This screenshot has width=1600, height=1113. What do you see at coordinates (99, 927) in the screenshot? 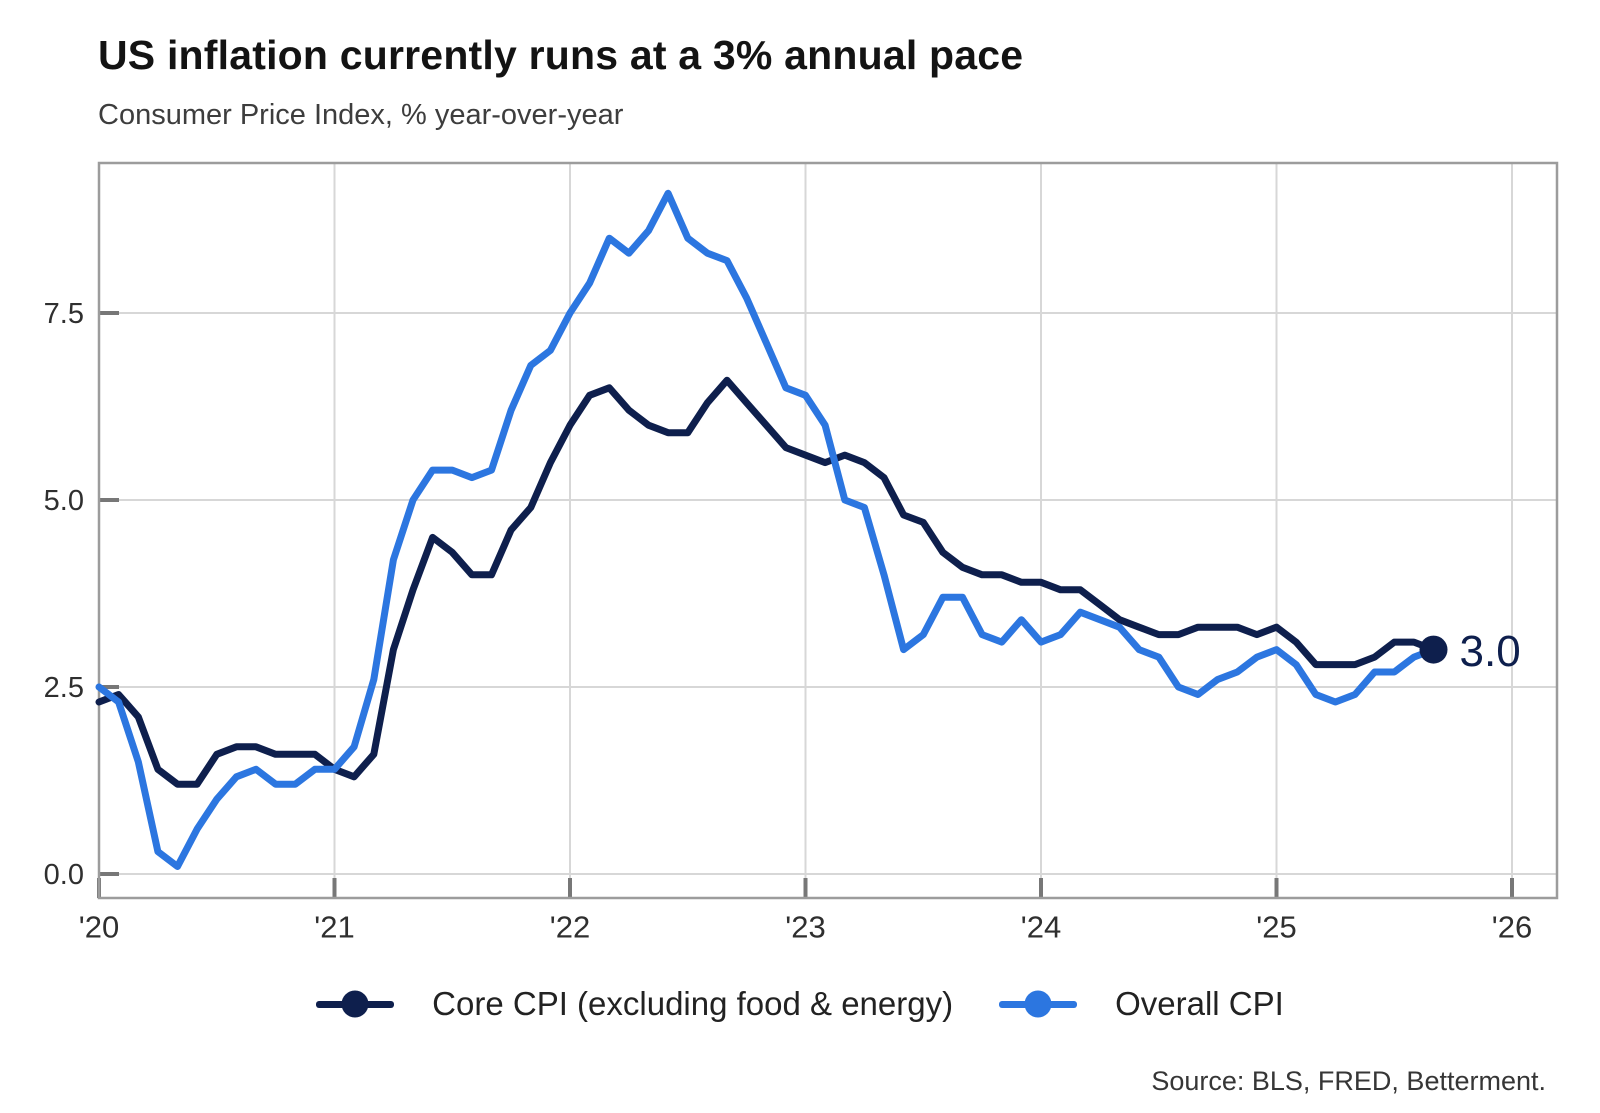
I see `x-axis-label-20: '20` at bounding box center [99, 927].